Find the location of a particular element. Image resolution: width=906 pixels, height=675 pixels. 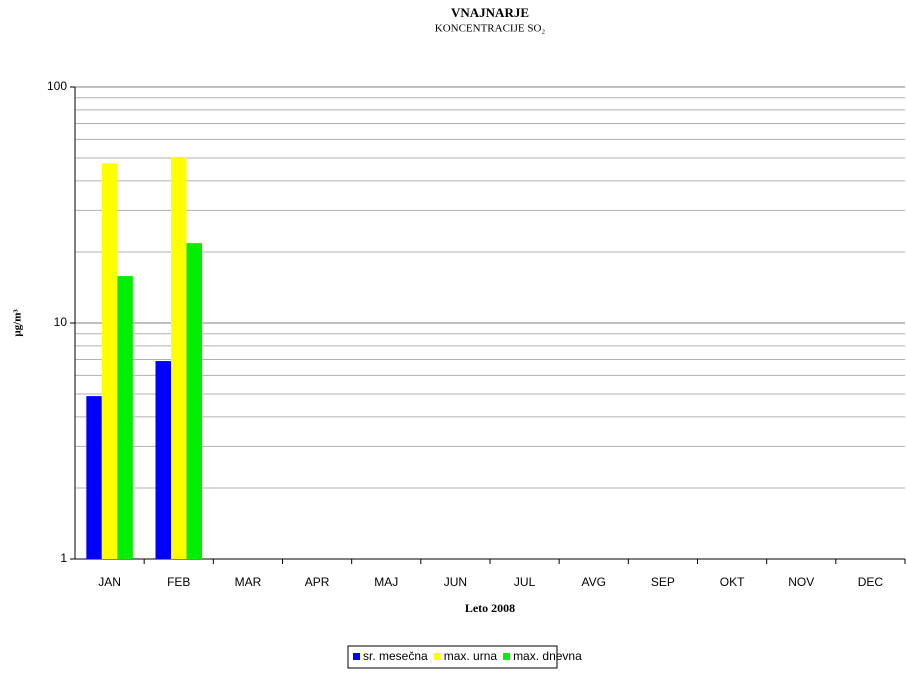

chart-subtitle: KONCENTRACIJE SO₂ is located at coordinates (490, 29).